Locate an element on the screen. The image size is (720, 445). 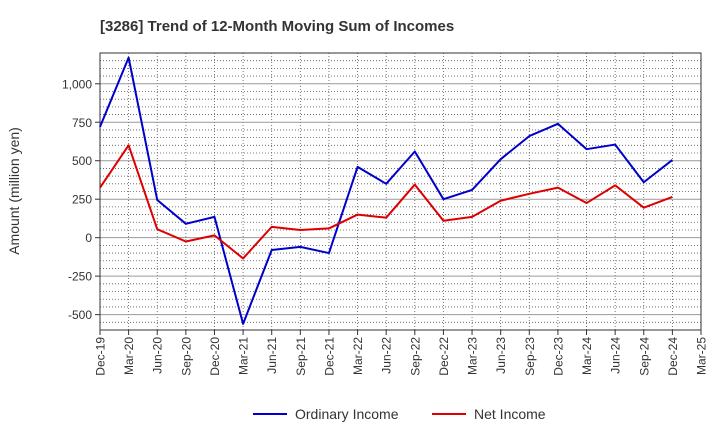
x-tick-label: Jun-24 is located at coordinates (616, 355).